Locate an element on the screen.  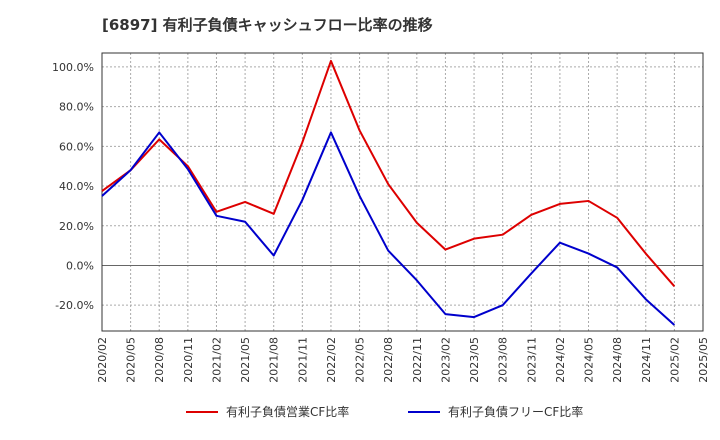
y-tick-label: 20.0% is located at coordinates (76, 226).